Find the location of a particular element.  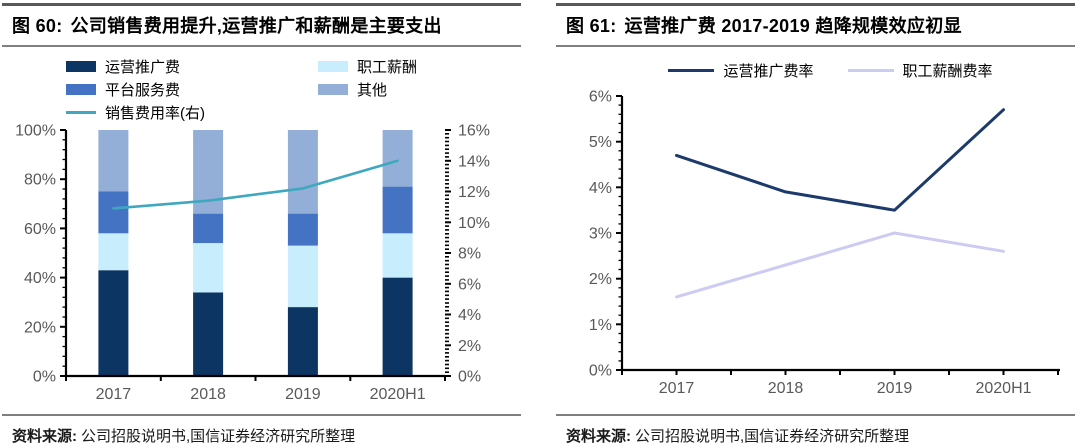

legend-item-1: 职工薪酬费率 is located at coordinates (920, 70).